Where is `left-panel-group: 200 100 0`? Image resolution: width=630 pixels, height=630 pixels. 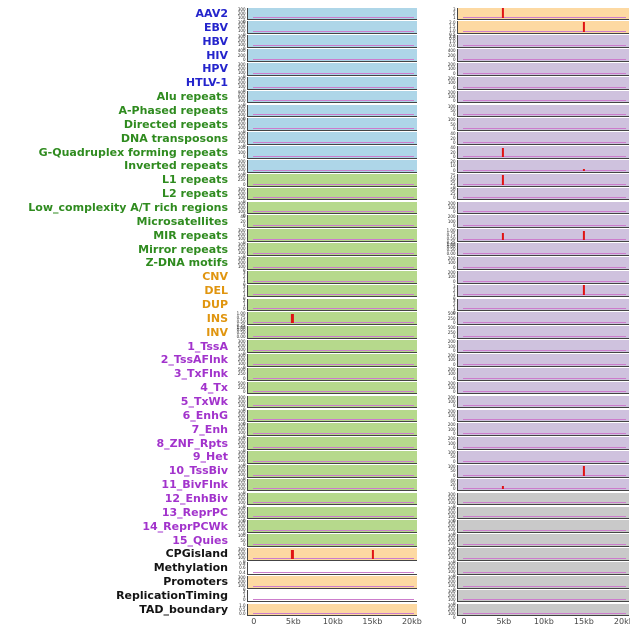
left-panel-group: 200 100 0 is located at coordinates (324, 152).